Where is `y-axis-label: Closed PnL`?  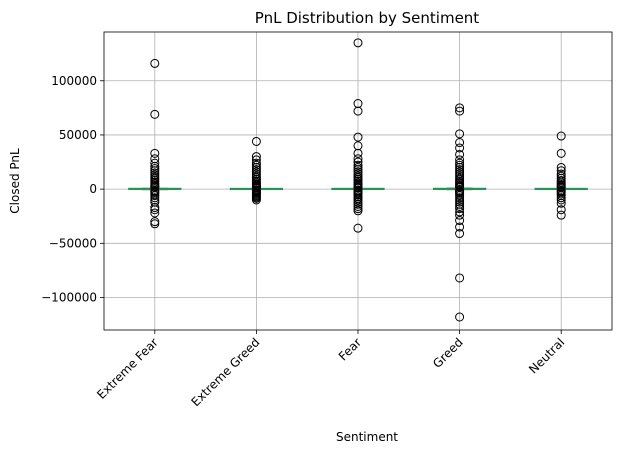
y-axis-label: Closed PnL is located at coordinates (15, 181).